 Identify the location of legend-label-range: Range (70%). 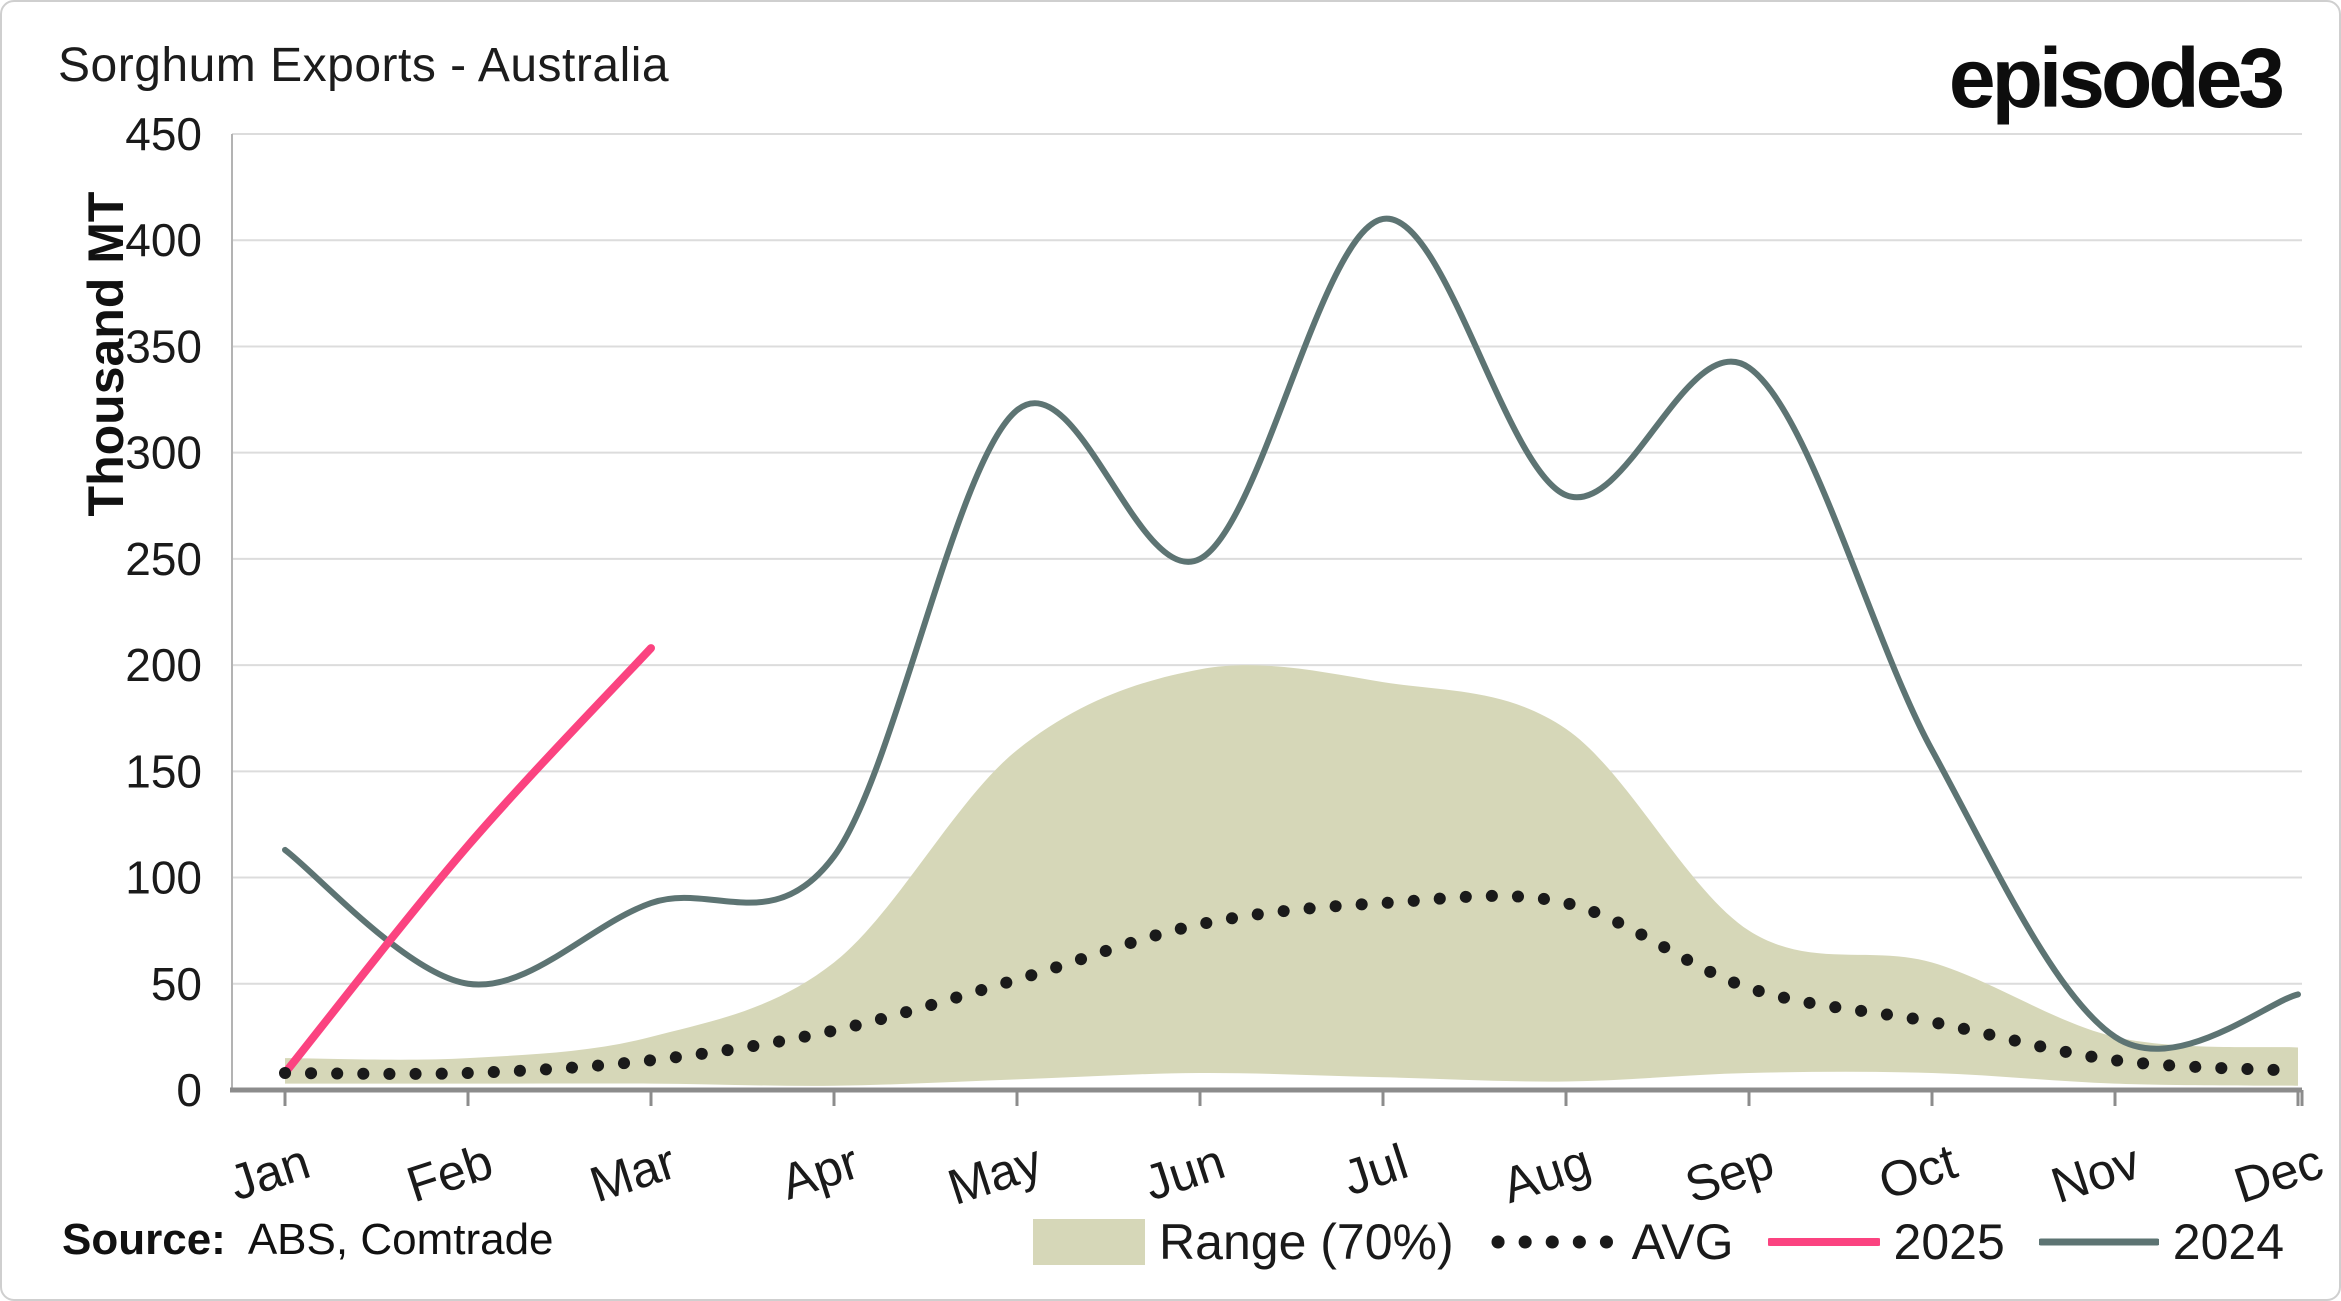
(1306, 1242).